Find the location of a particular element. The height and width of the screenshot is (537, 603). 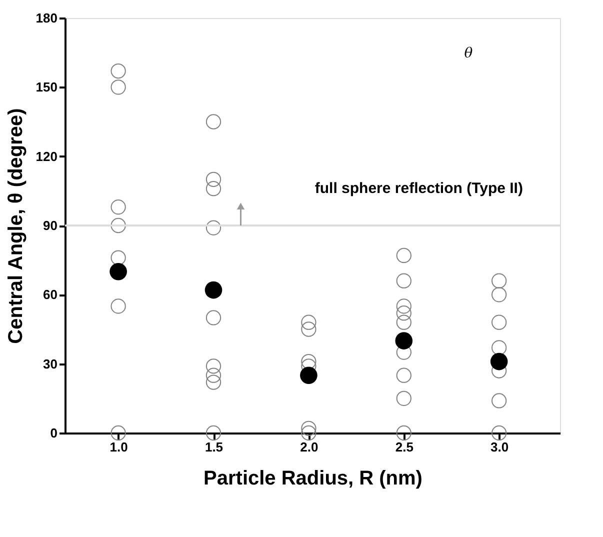

y-axis-title: Central Angle, θ (degree) is located at coordinates (15, 226).